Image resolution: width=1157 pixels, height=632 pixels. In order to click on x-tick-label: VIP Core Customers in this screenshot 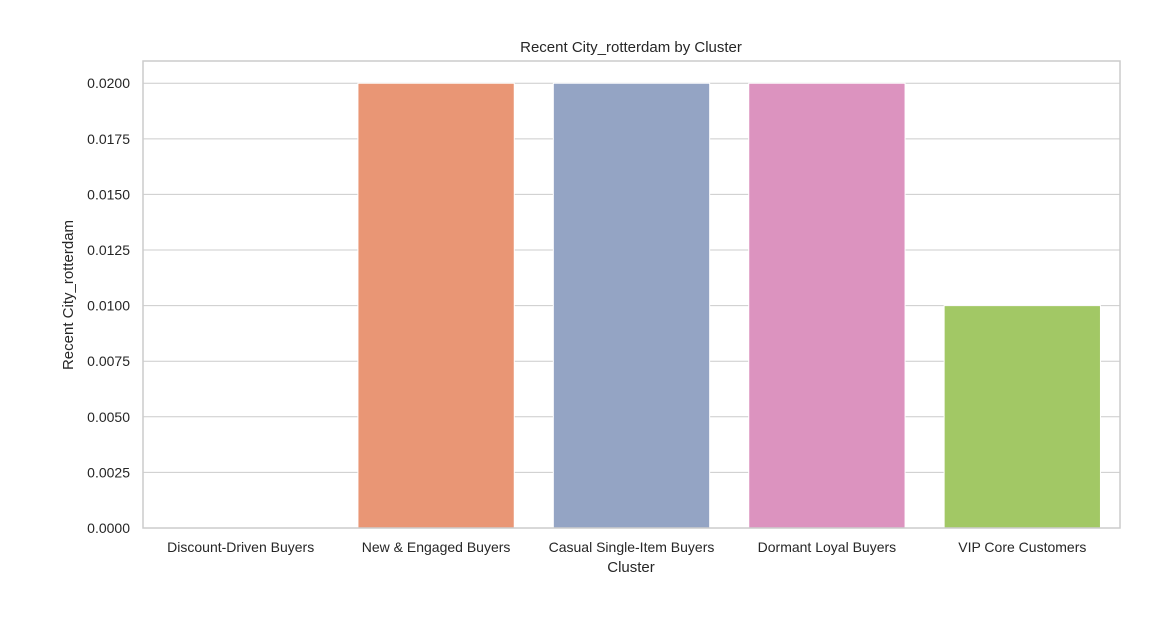, I will do `click(1022, 547)`.